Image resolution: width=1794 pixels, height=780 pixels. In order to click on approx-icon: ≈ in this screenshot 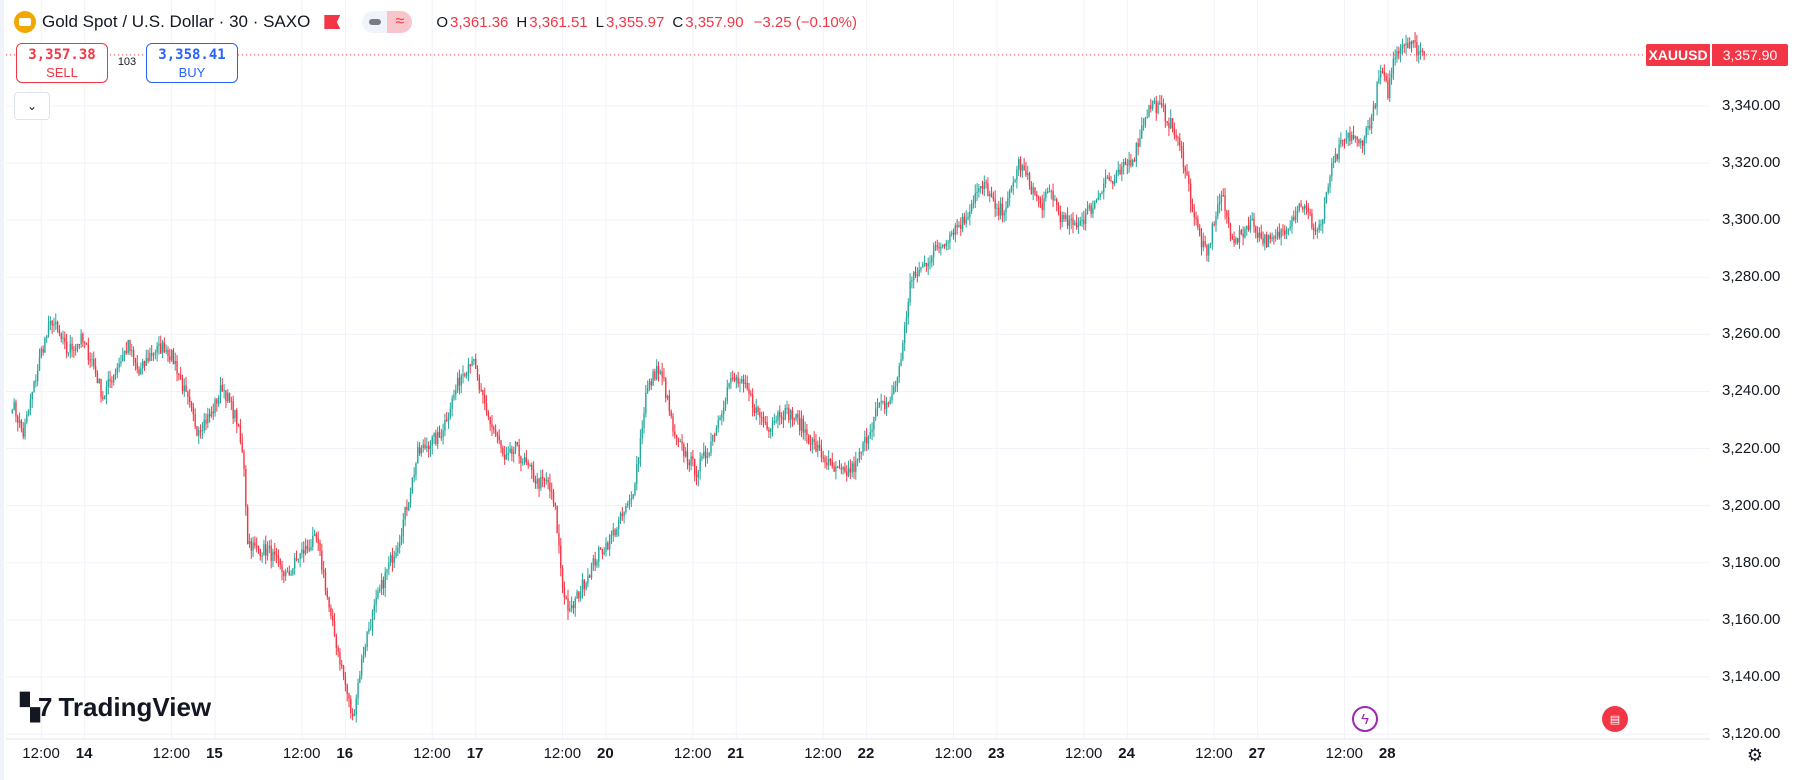, I will do `click(400, 22)`.